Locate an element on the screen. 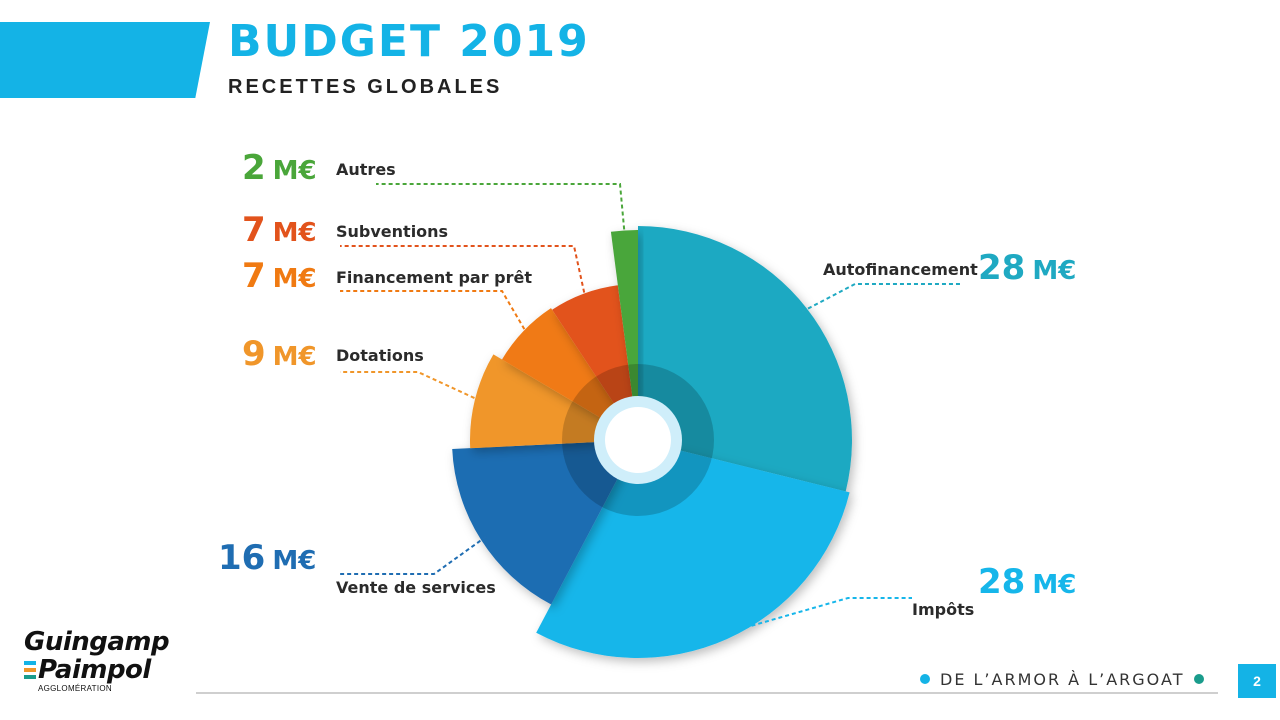 This screenshot has width=1280, height=720. value-impots: 28 M€ is located at coordinates (1027, 582).